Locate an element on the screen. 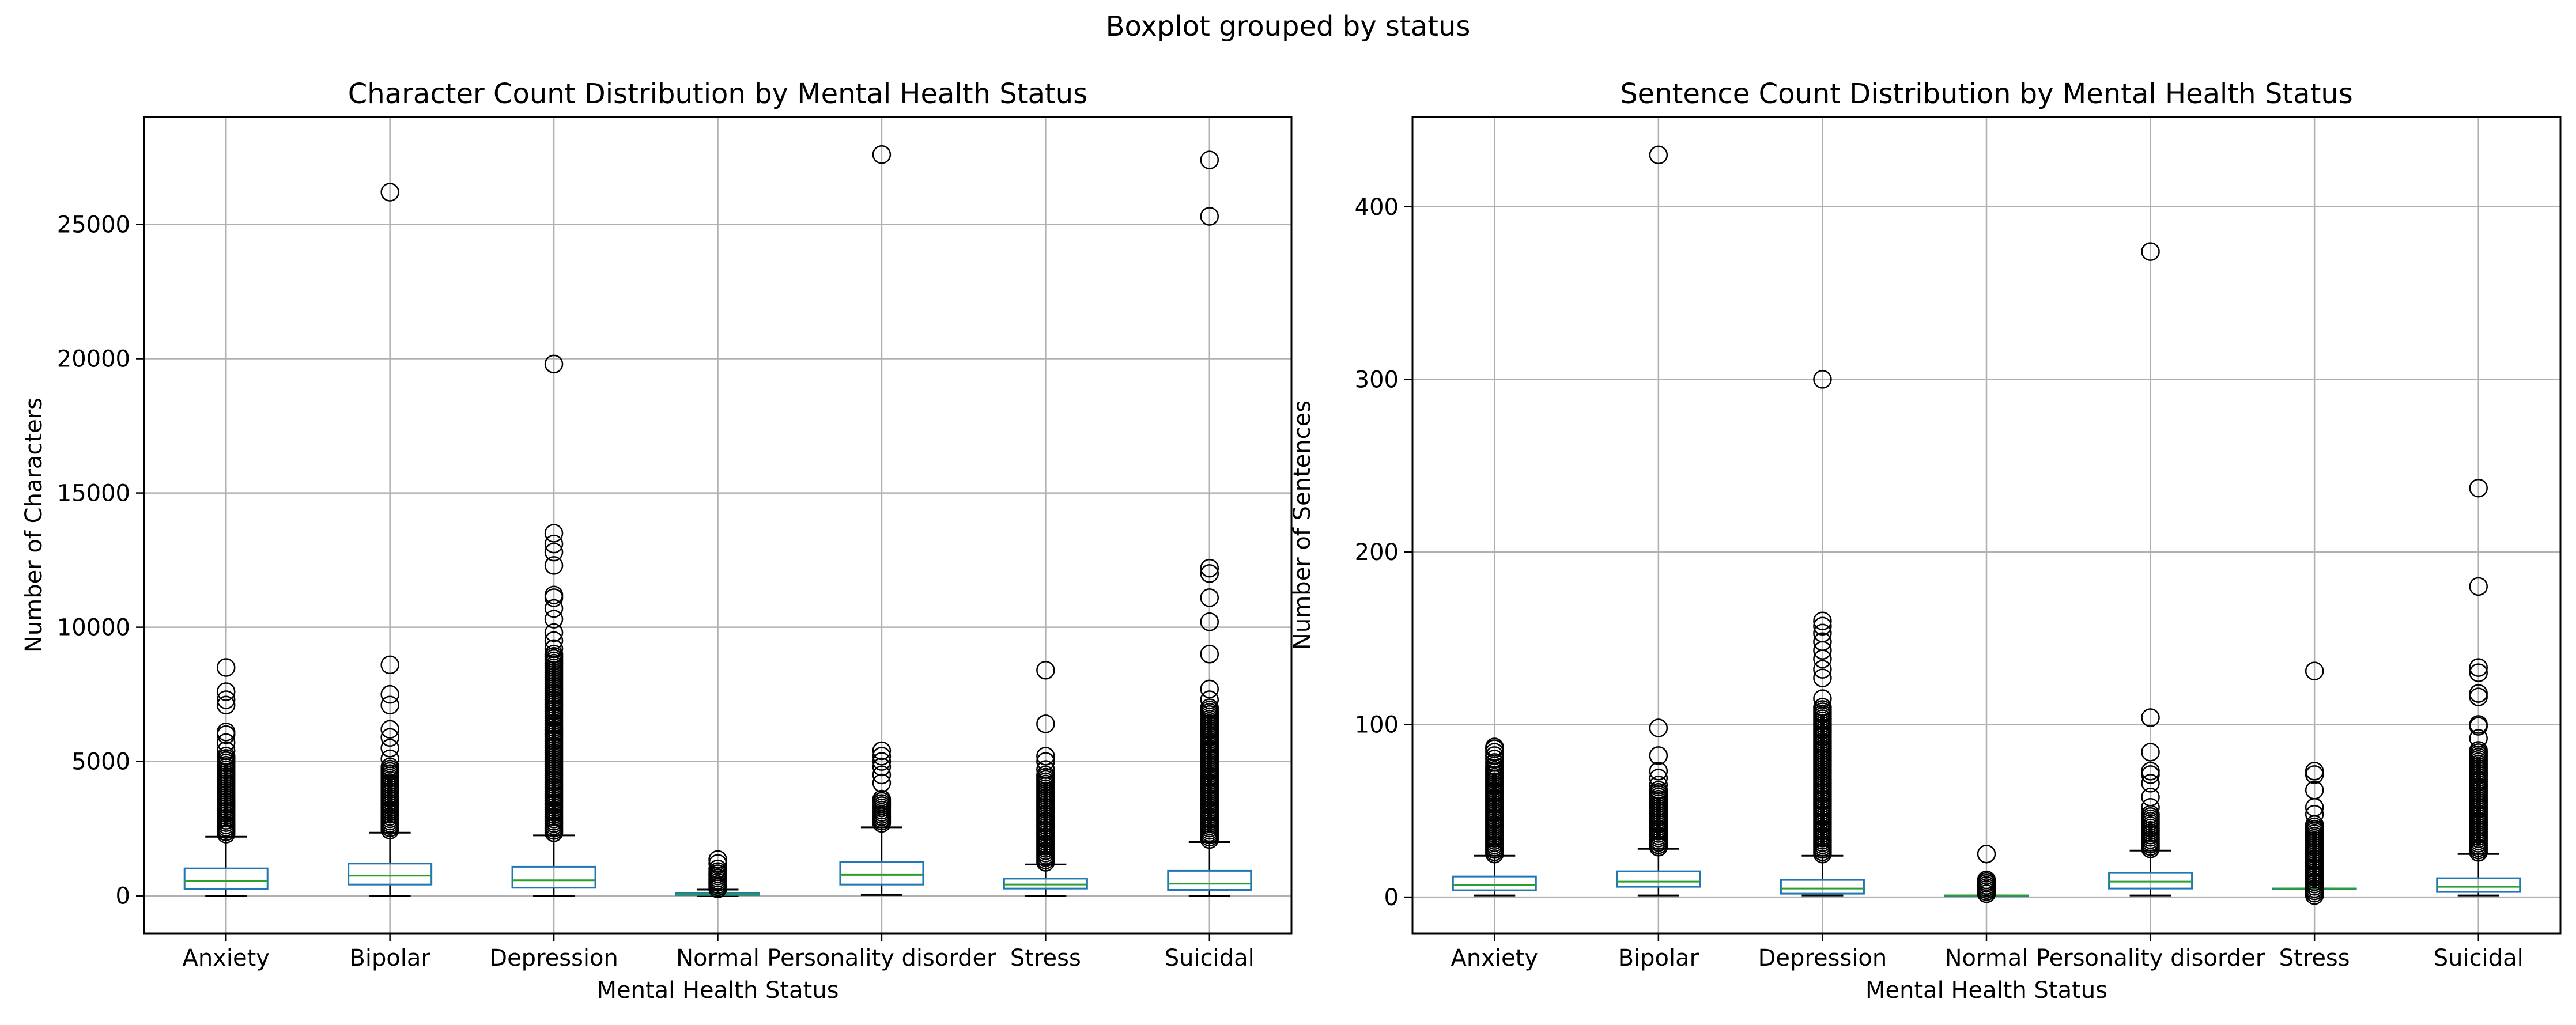  y-axis-label: Number of Sentences is located at coordinates (1302, 525).